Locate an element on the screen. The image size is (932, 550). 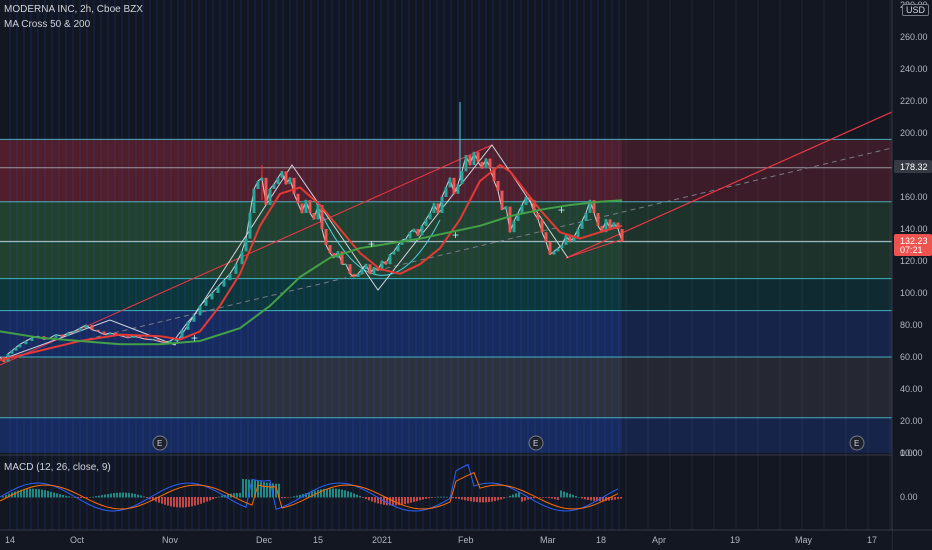
indicator-legend: MA Cross 50 & 200 is located at coordinates (47, 24).